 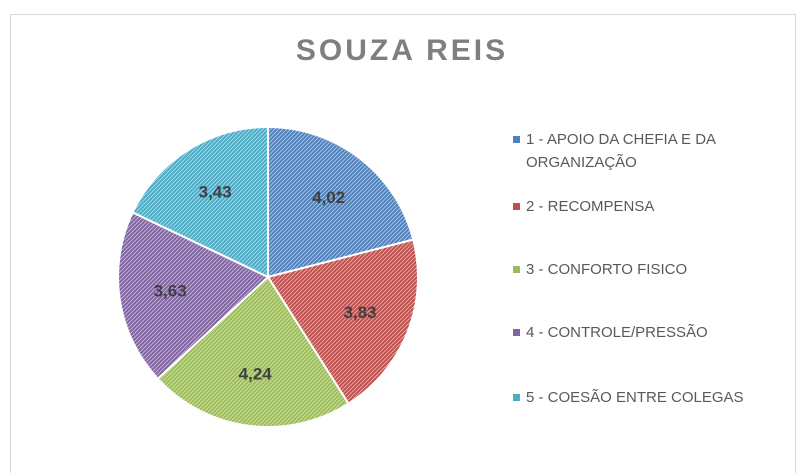 What do you see at coordinates (328, 197) in the screenshot?
I see `data-label: 4,02` at bounding box center [328, 197].